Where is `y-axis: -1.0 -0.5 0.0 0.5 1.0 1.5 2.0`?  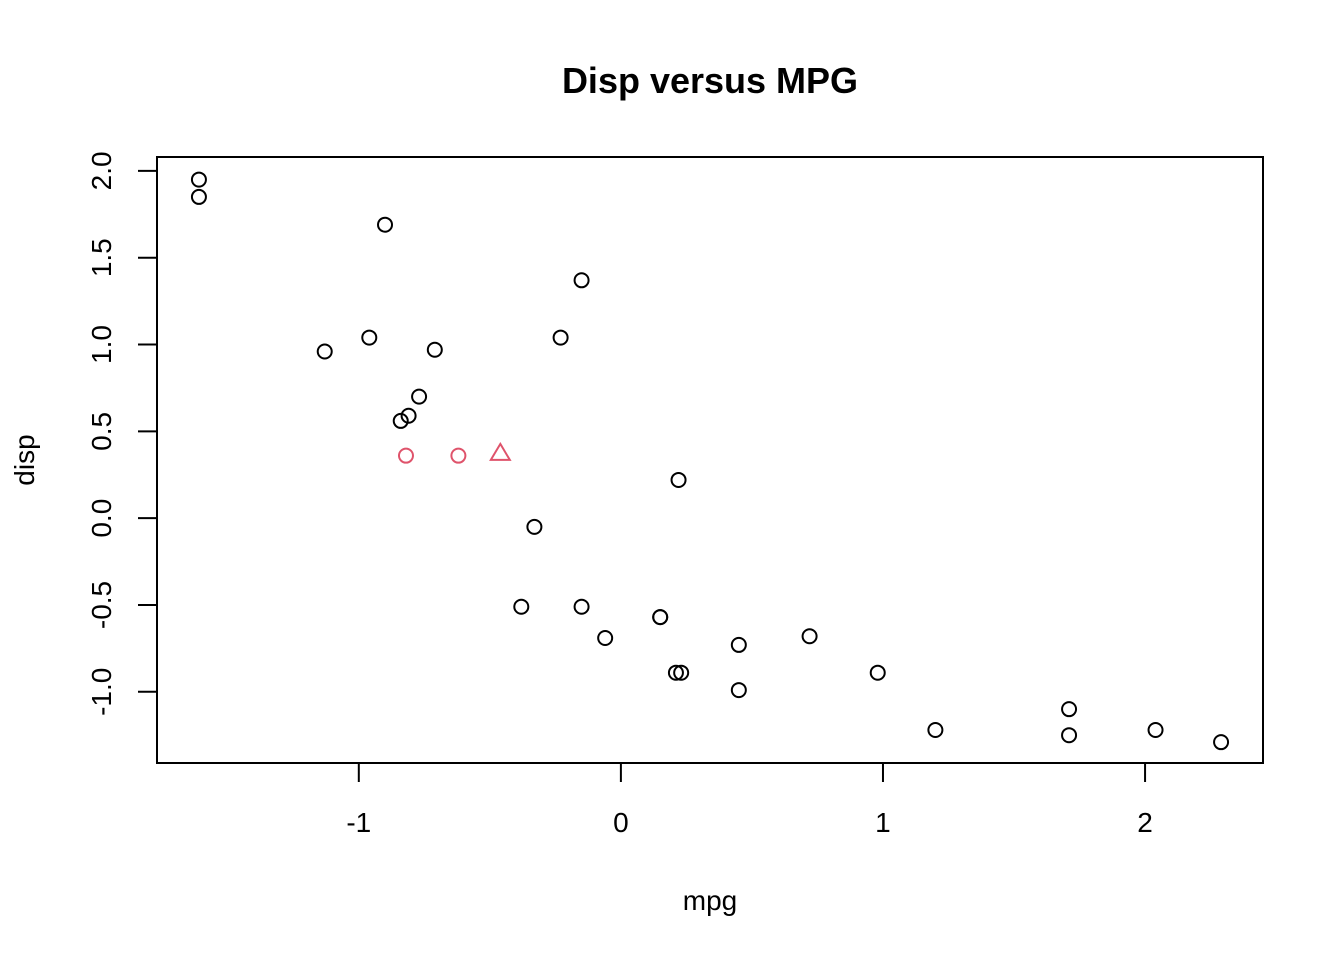
y-axis: -1.0 -0.5 0.0 0.5 1.0 1.5 2.0 is located at coordinates (122, 433).